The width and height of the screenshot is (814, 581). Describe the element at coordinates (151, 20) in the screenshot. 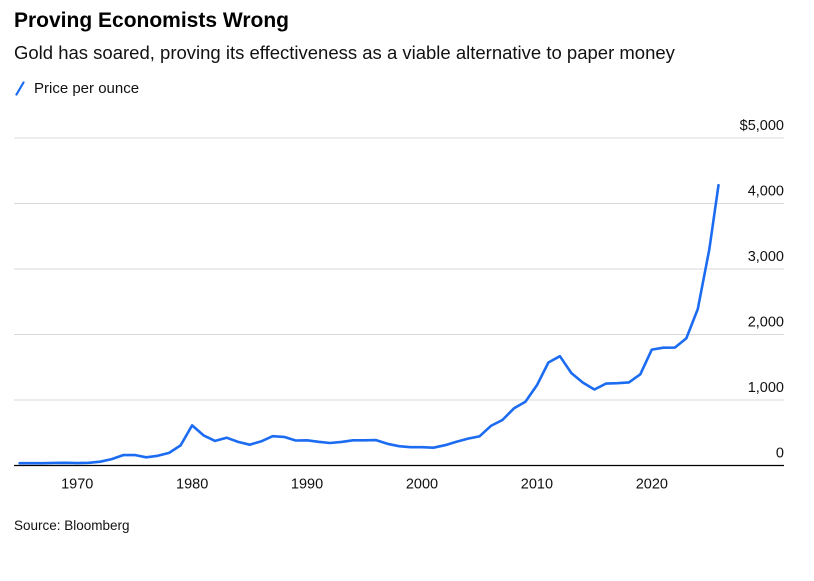

I see `page-title: Proving Economists Wrong` at that location.